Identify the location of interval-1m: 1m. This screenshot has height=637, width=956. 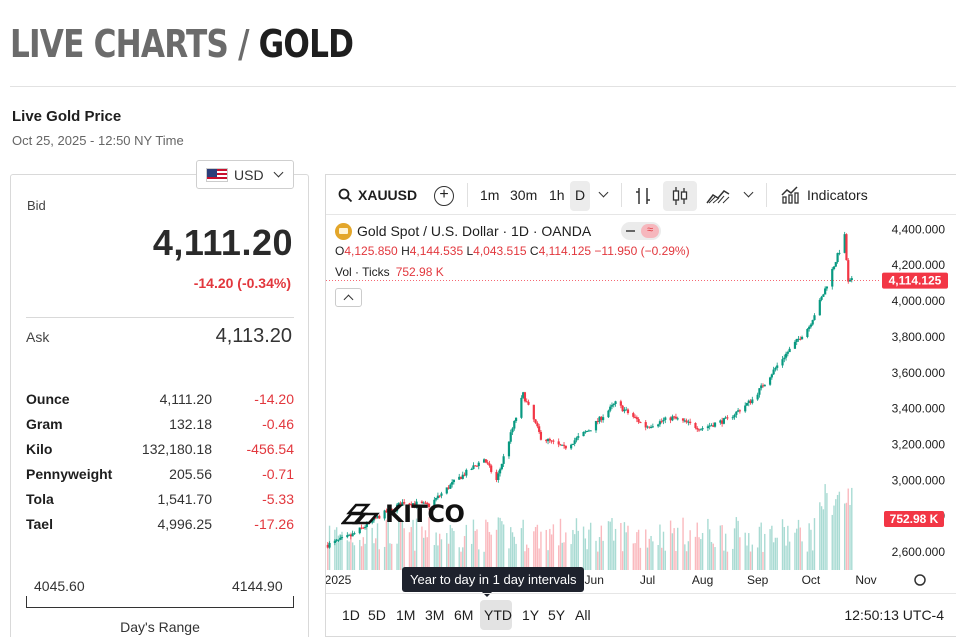
(490, 195).